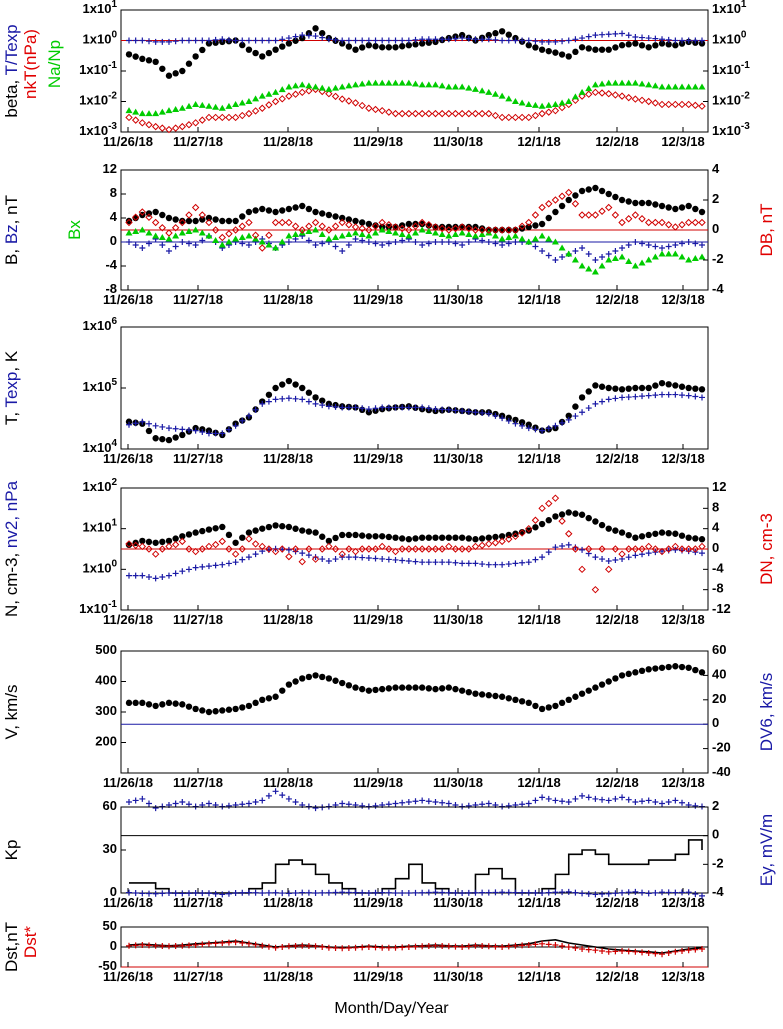 This screenshot has width=783, height=1029. What do you see at coordinates (721, 608) in the screenshot?
I see `y2-tick-label: -12` at bounding box center [721, 608].